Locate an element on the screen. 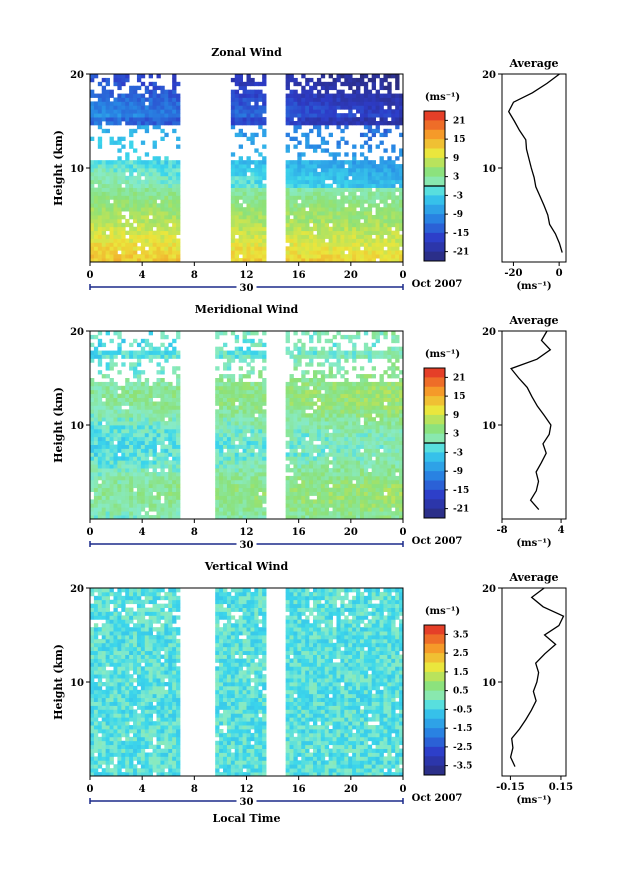 This screenshot has width=622, height=873. chart-title: Zonal Wind is located at coordinates (246, 52).